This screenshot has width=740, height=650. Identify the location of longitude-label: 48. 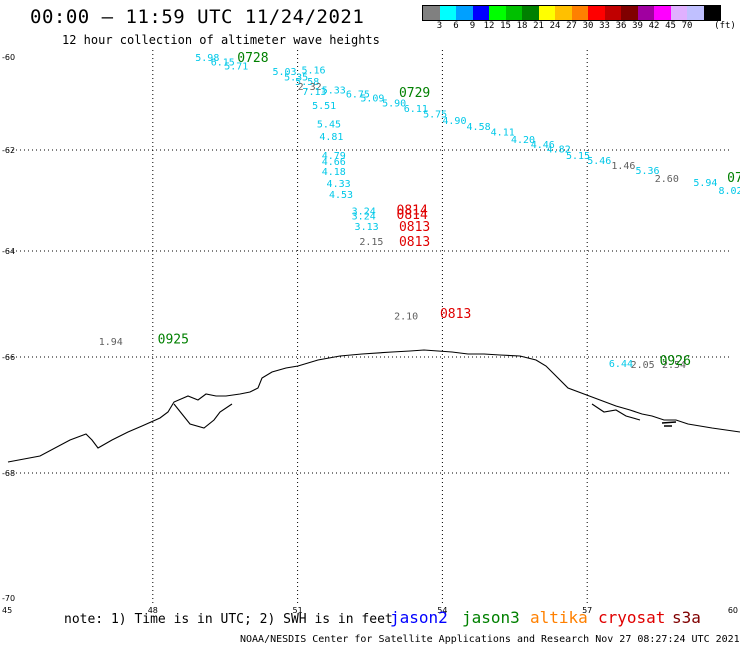
(153, 610).